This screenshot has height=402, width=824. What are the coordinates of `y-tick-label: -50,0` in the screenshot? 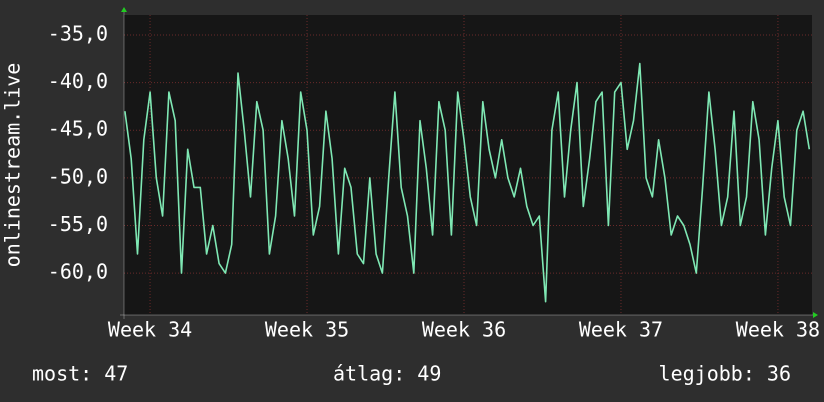 It's located at (78, 176).